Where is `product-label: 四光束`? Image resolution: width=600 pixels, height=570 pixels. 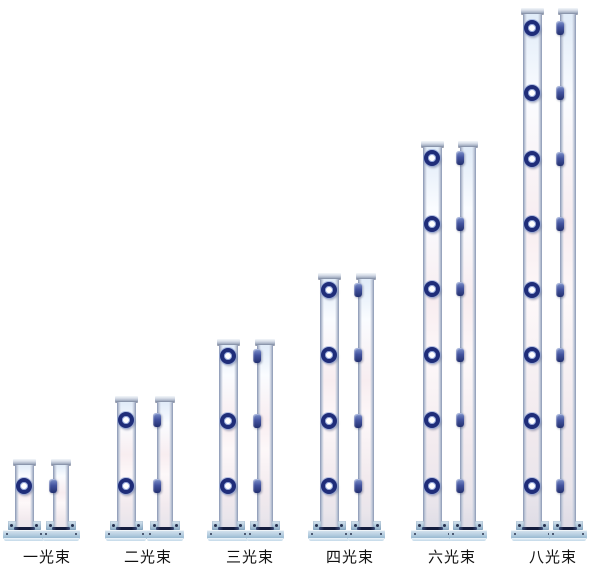
product-label: 四光束 is located at coordinates (349, 557).